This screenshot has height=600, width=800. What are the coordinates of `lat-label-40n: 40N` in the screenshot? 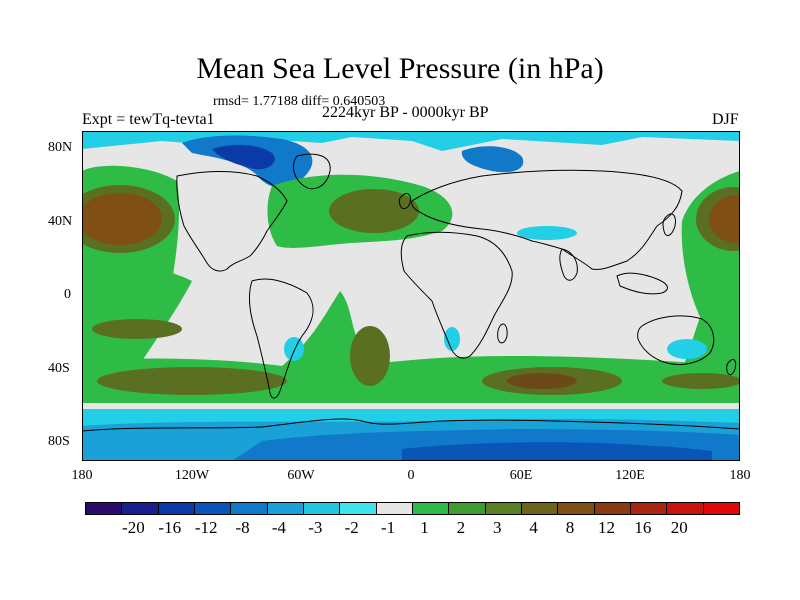 It's located at (60, 221).